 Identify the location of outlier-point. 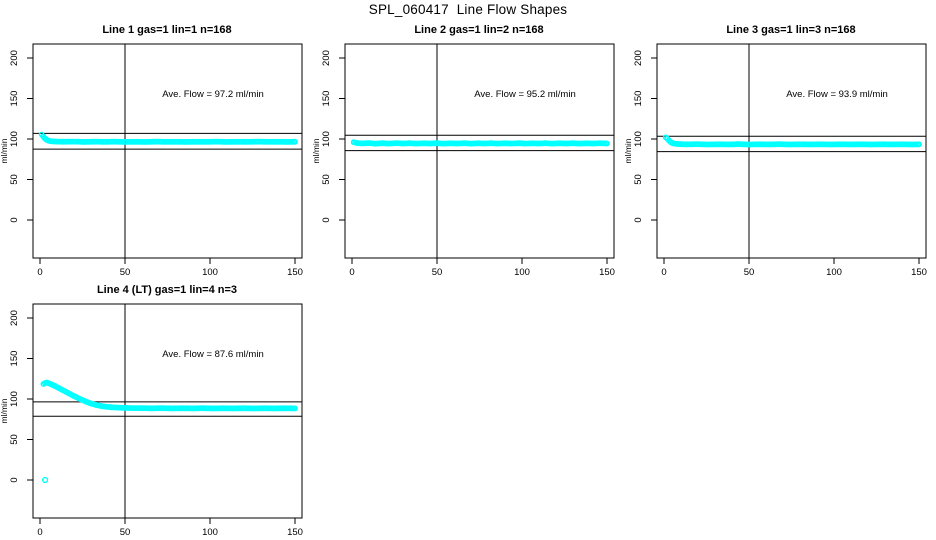
(45, 480).